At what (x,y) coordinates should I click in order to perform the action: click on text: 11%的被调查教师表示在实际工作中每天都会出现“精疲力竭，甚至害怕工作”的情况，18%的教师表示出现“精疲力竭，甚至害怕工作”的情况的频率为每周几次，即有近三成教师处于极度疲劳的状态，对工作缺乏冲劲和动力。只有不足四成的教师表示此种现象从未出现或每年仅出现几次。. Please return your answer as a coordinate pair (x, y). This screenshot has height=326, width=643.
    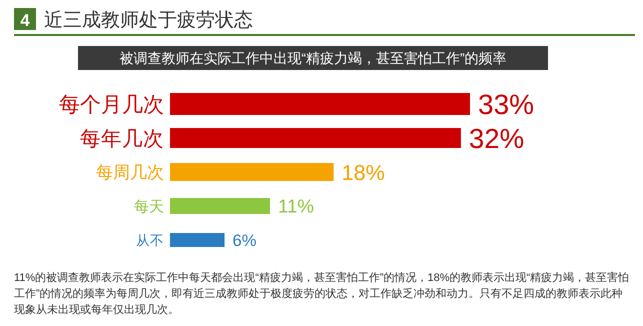
    Looking at the image, I should click on (322, 294).